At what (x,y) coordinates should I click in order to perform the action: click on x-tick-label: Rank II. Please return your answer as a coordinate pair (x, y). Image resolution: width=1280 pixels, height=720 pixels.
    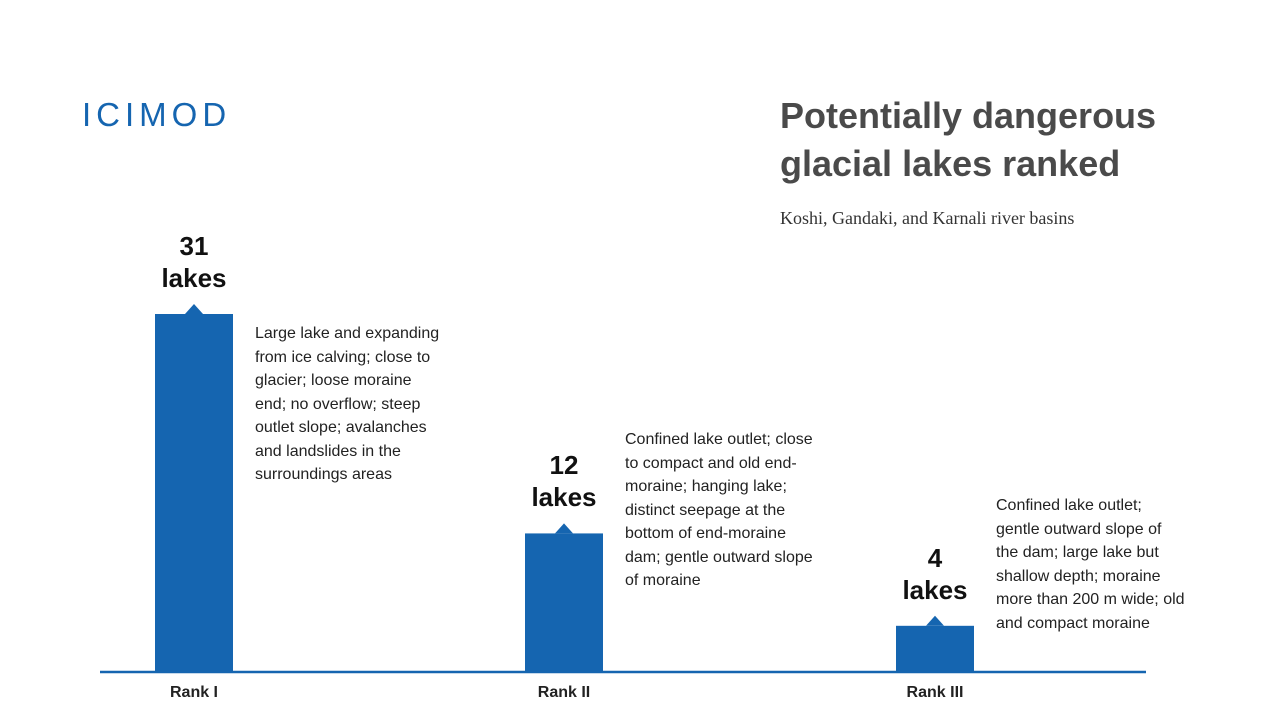
    Looking at the image, I should click on (564, 692).